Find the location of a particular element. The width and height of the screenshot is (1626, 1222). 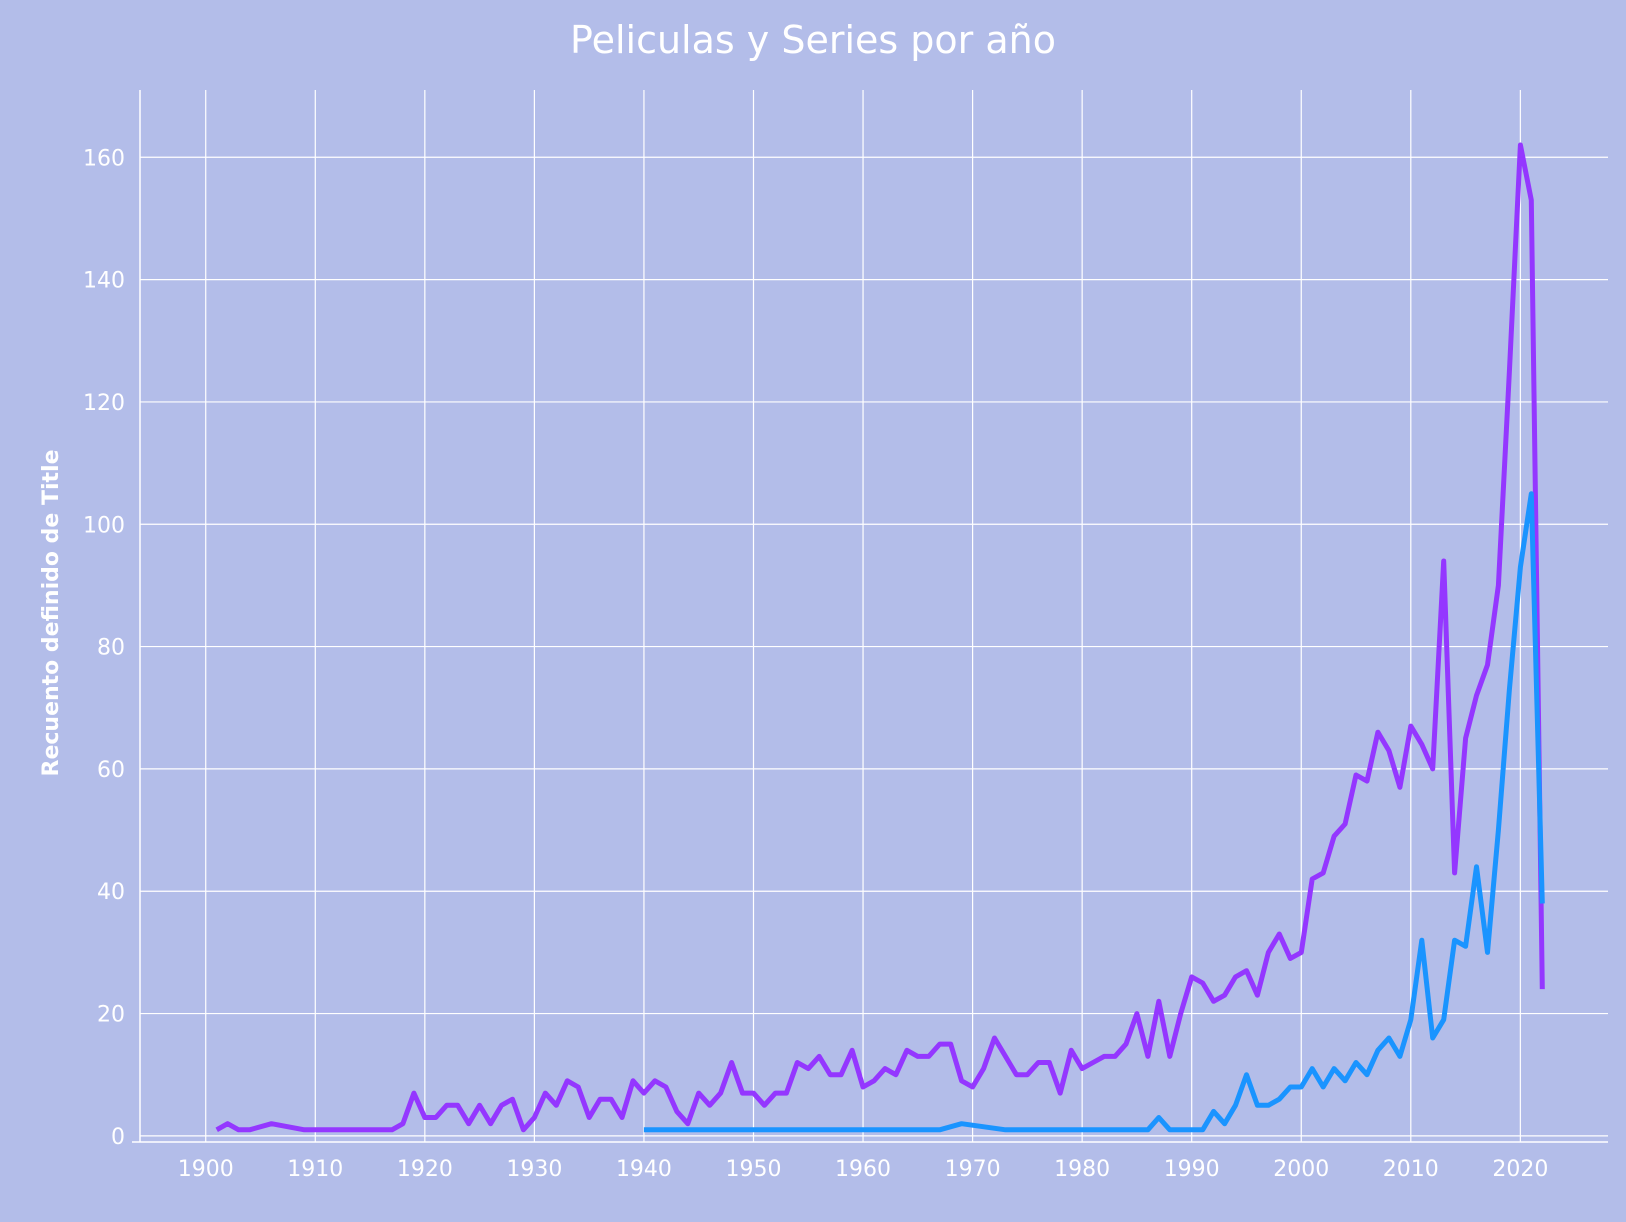

x-tick-label: 2010 is located at coordinates (1411, 1169).